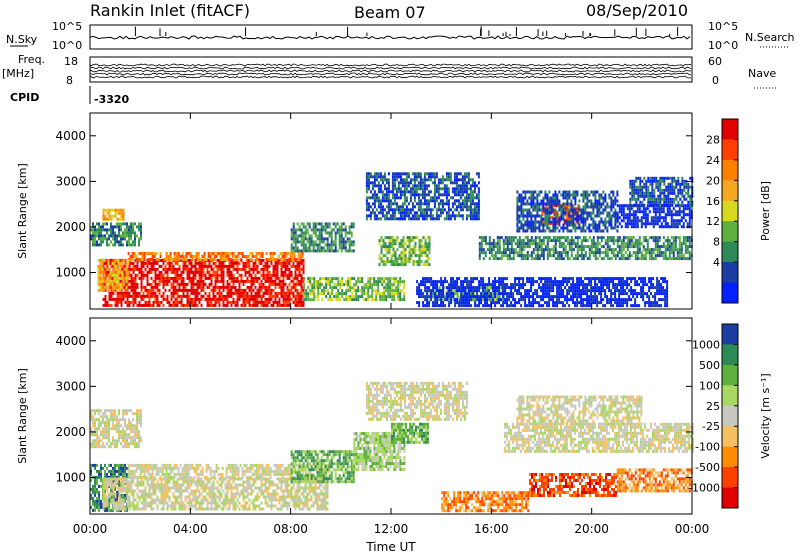  What do you see at coordinates (354, 289) in the screenshot?
I see `scatter-region` at bounding box center [354, 289].